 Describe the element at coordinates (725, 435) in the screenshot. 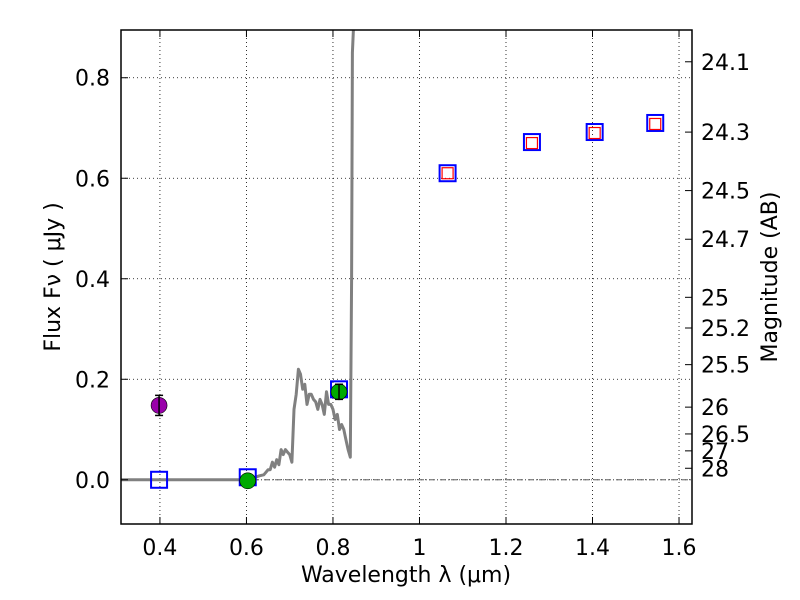

I see `y2-tick-label: 26.5` at that location.